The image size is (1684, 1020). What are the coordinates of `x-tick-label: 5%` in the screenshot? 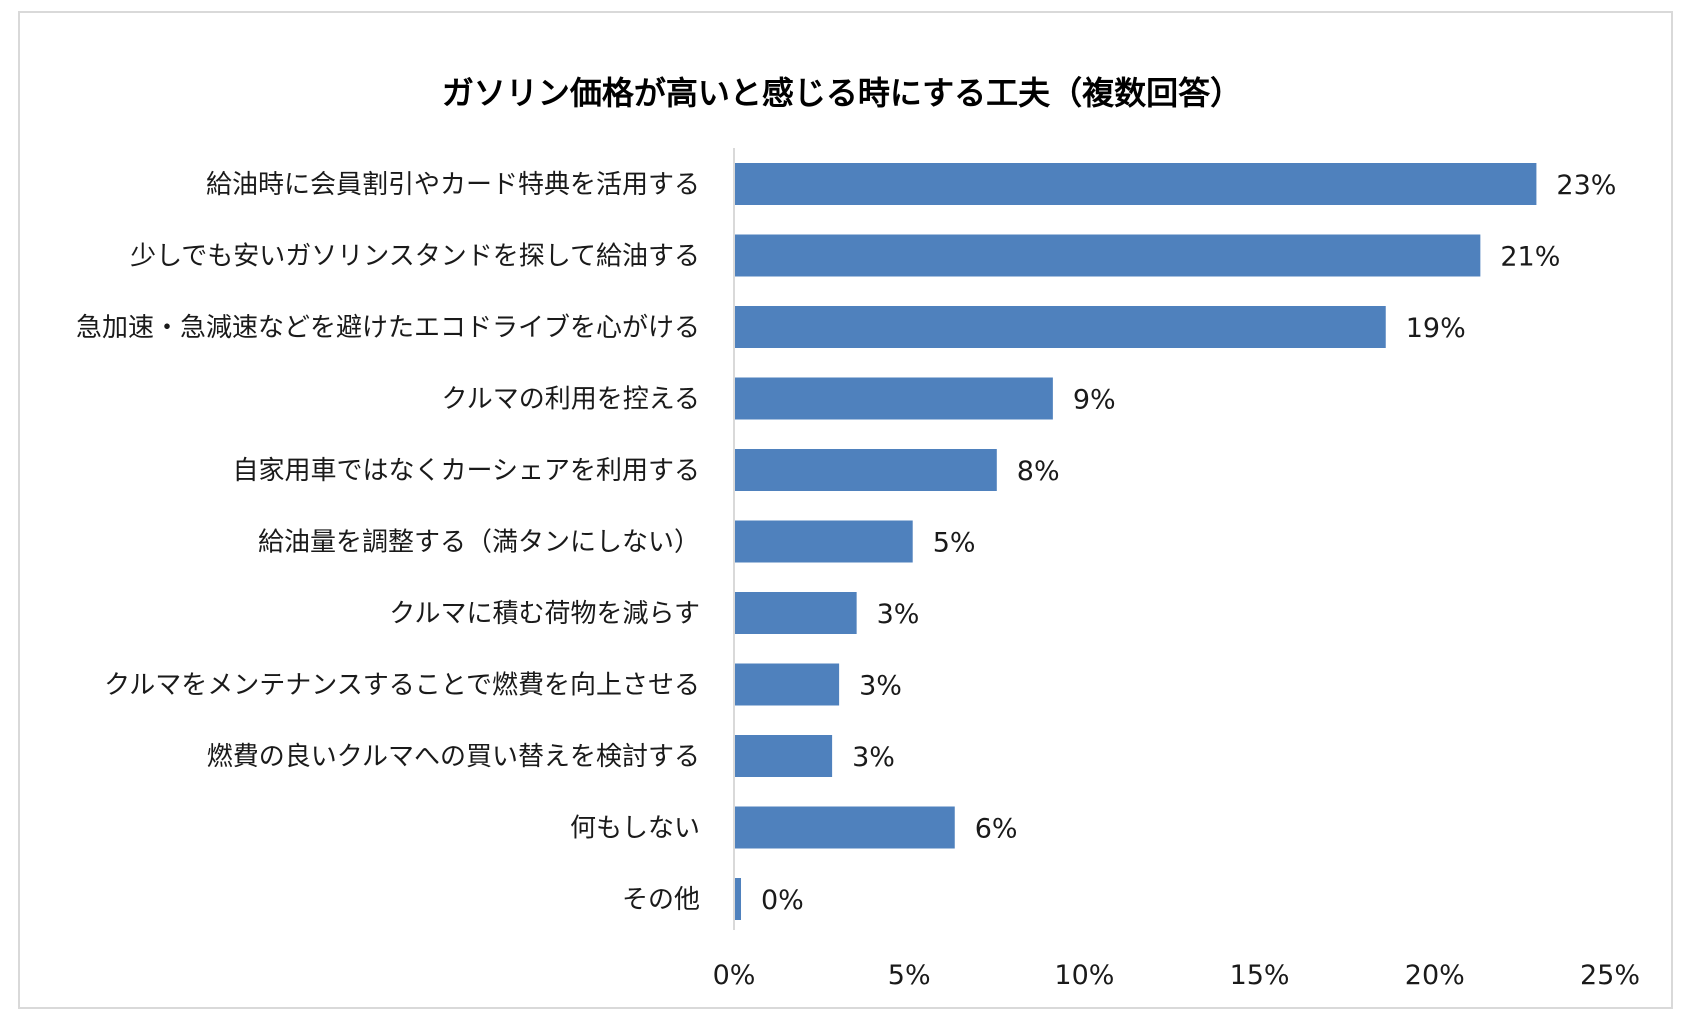 It's located at (909, 975).